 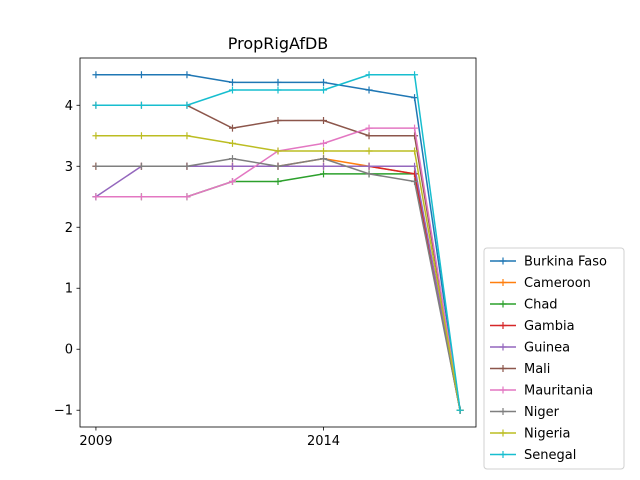 I want to click on legend-label: Mauritania, so click(x=558, y=391).